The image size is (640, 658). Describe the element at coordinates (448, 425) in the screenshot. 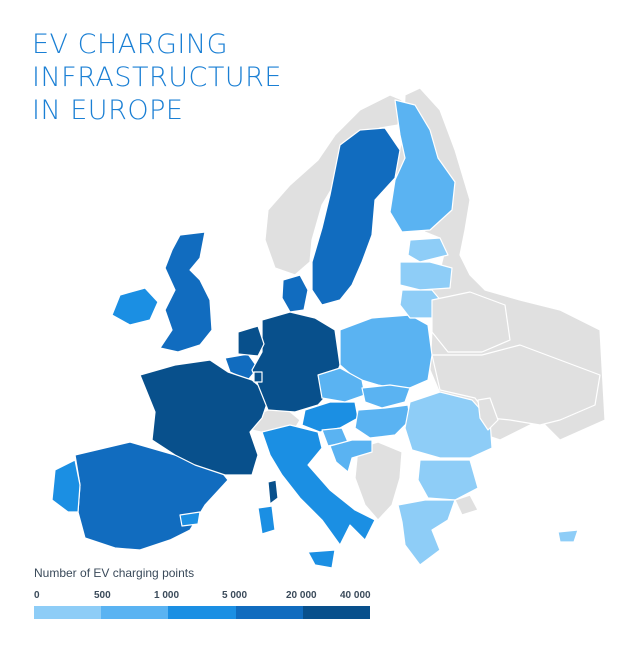

I see `region-romania` at that location.